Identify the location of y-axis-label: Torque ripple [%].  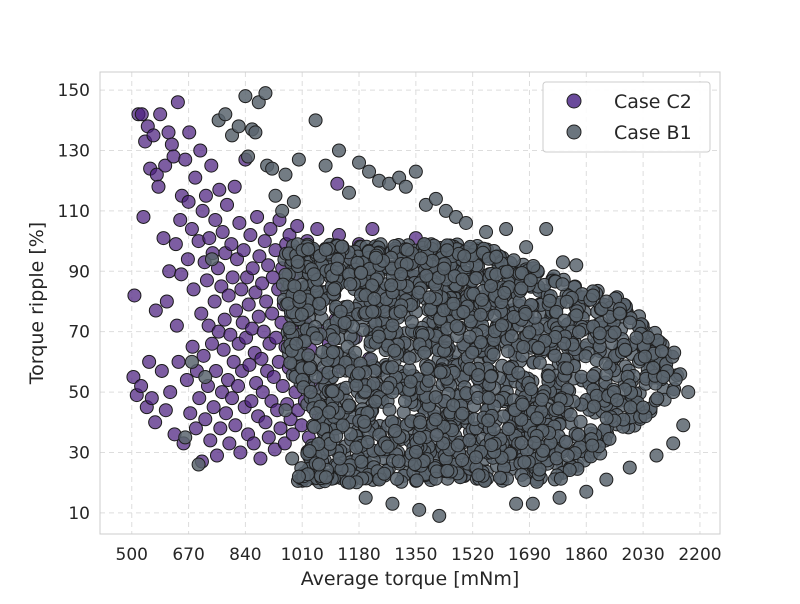
(37, 303).